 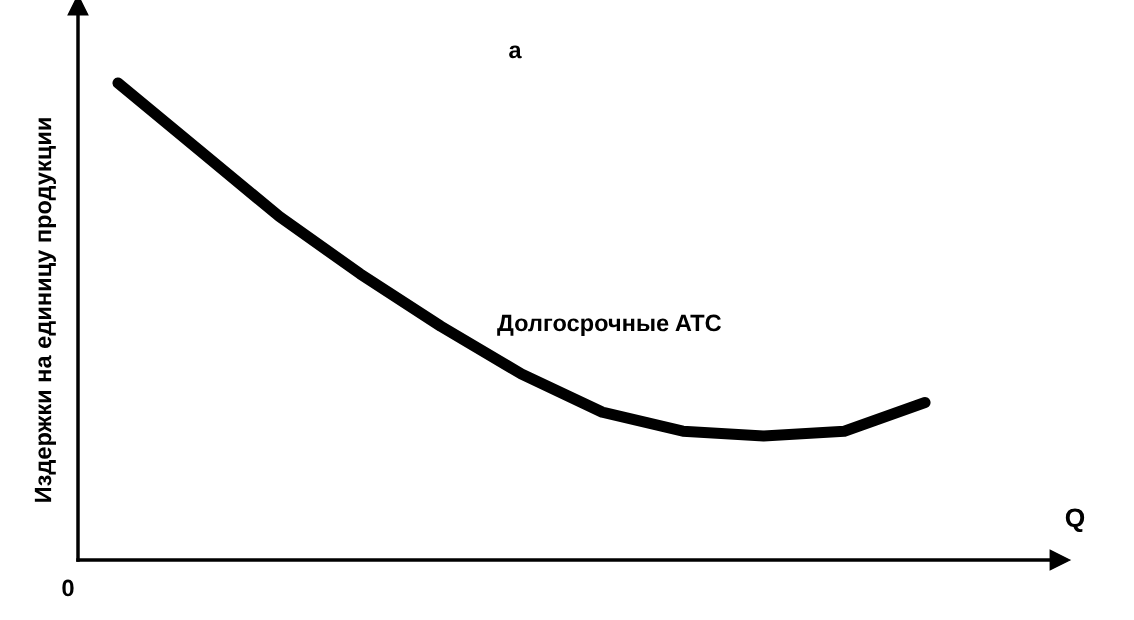 I want to click on annotation: Долгосрочные ATC, so click(x=609, y=325).